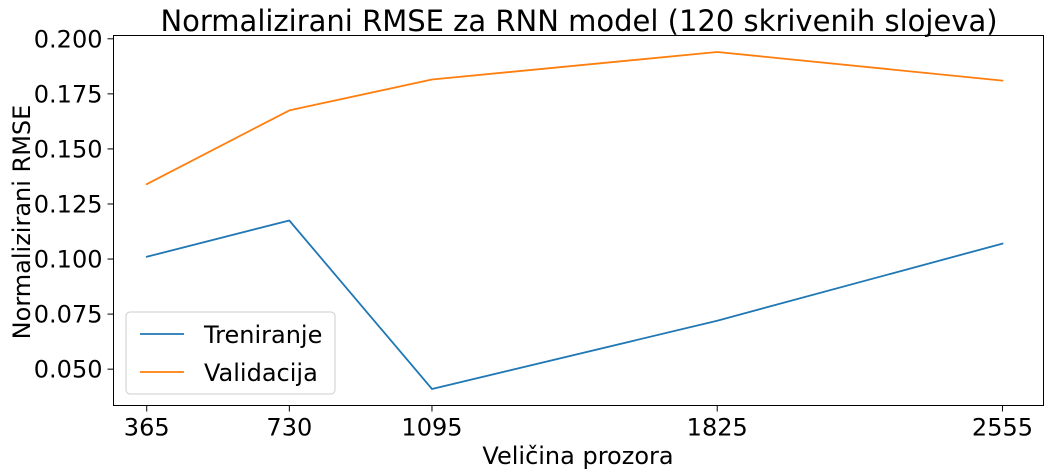 Image resolution: width=1051 pixels, height=476 pixels. I want to click on legend: Treniranje Validacija, so click(230, 353).